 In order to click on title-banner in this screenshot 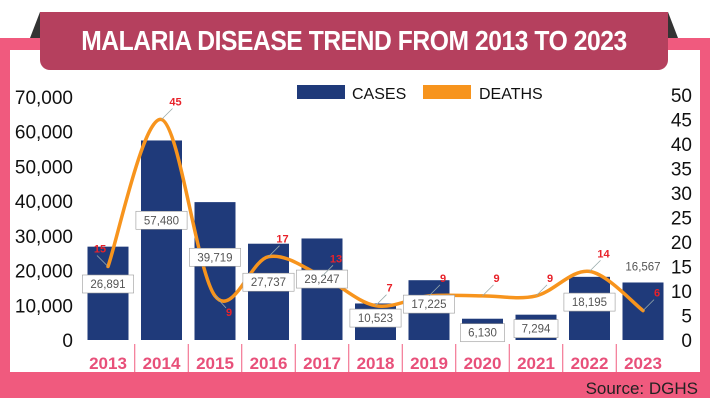, I will do `click(354, 41)`.